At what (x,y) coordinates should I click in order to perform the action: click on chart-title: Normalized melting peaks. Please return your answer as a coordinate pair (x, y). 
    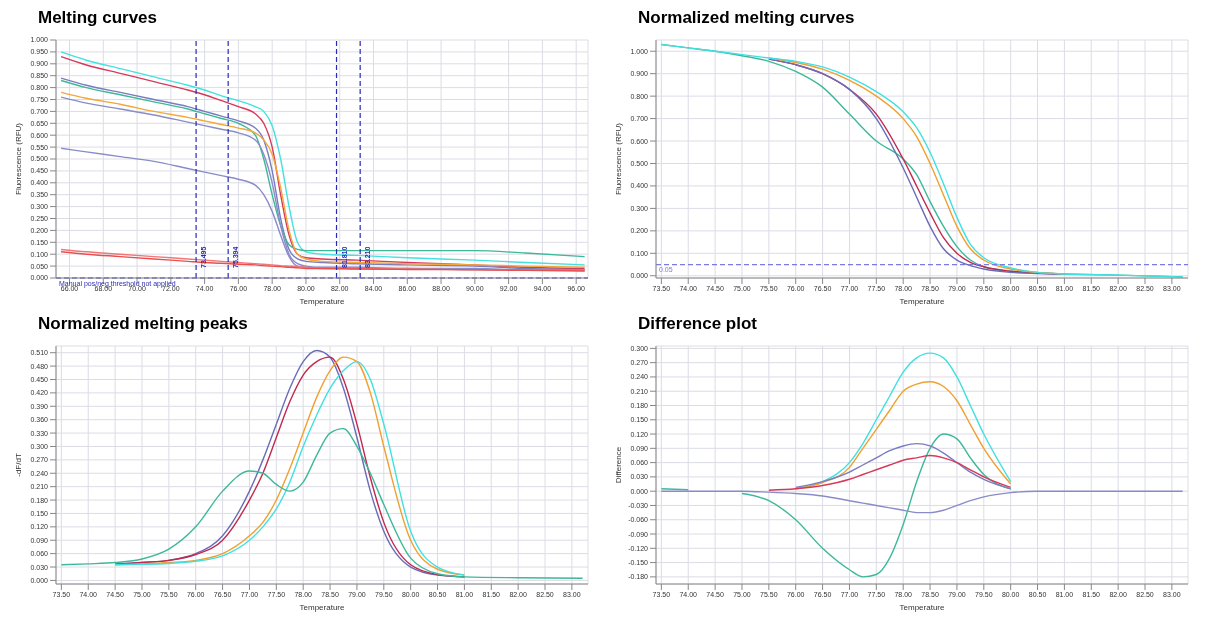
    Looking at the image, I should click on (143, 324).